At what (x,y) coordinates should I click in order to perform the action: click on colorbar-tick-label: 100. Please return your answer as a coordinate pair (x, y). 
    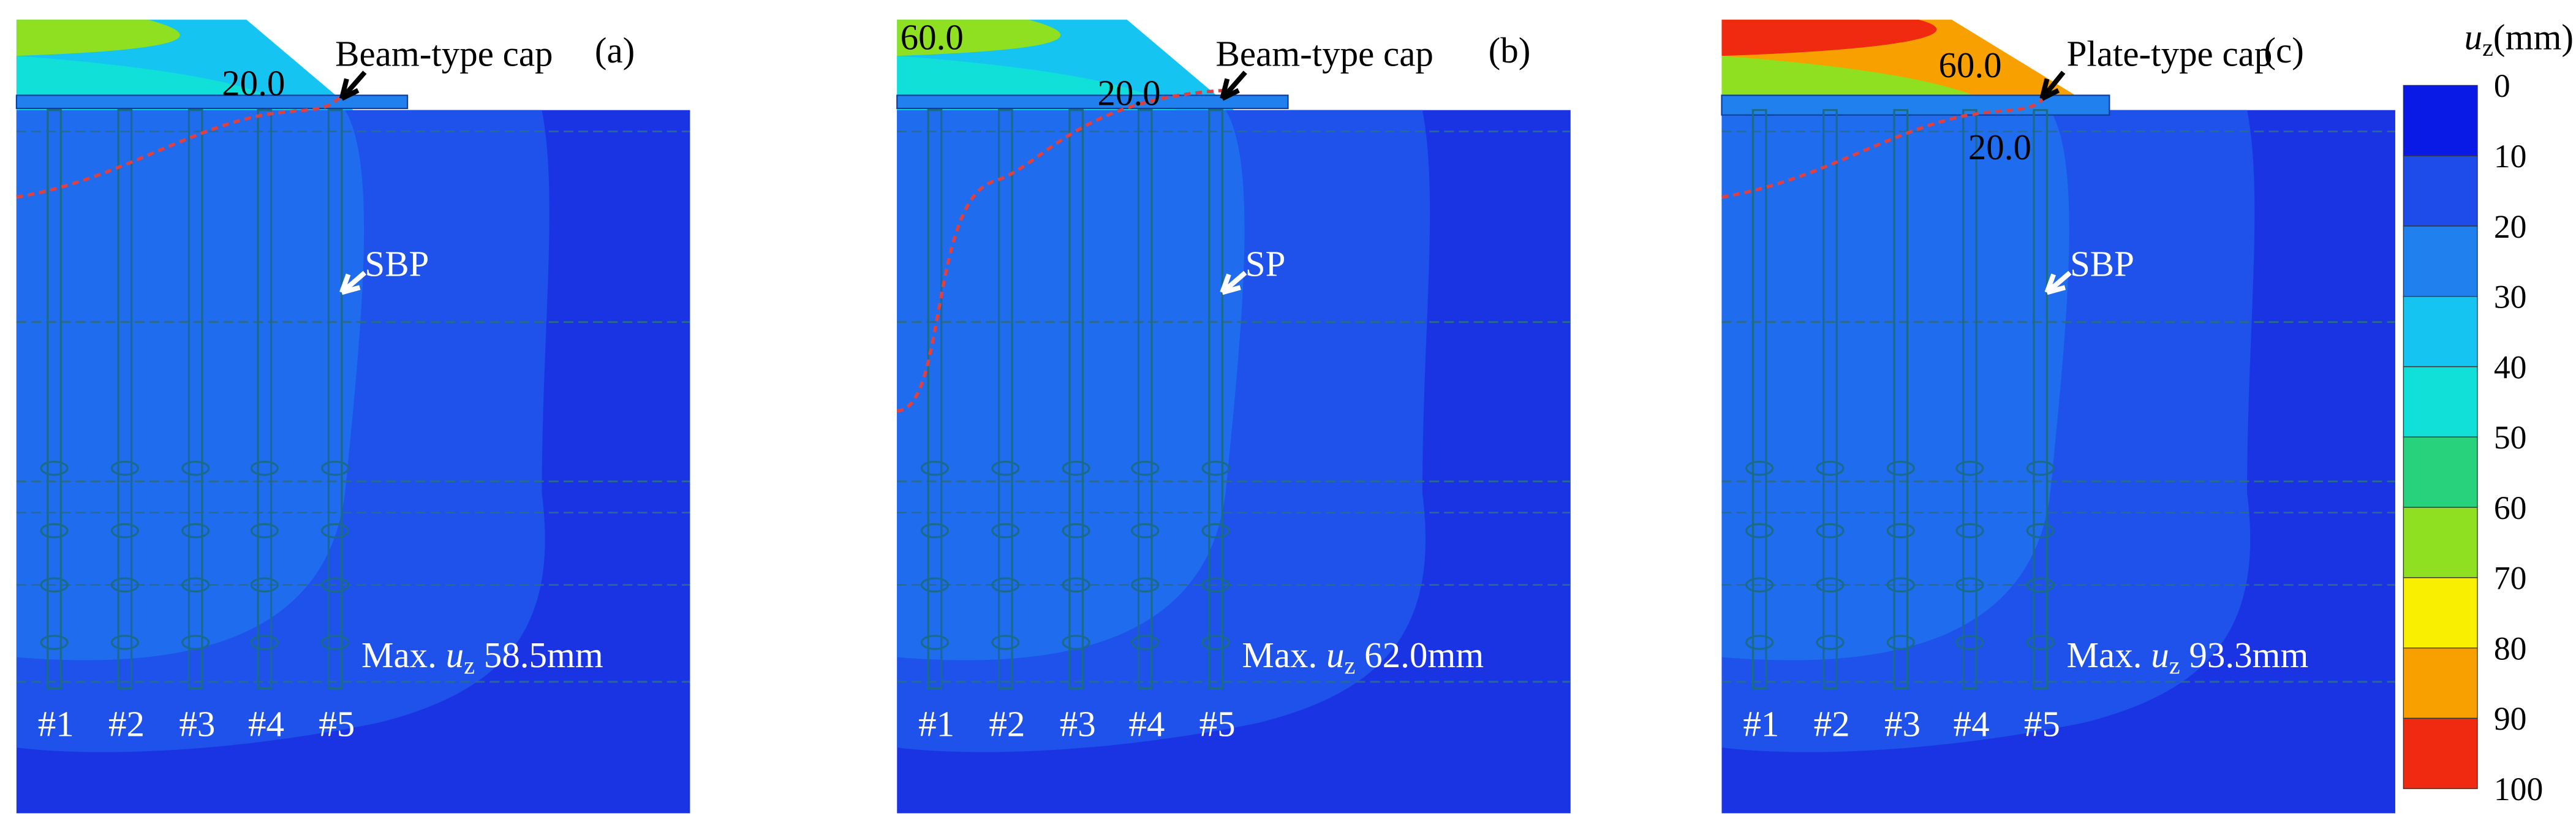
    Looking at the image, I should click on (2518, 789).